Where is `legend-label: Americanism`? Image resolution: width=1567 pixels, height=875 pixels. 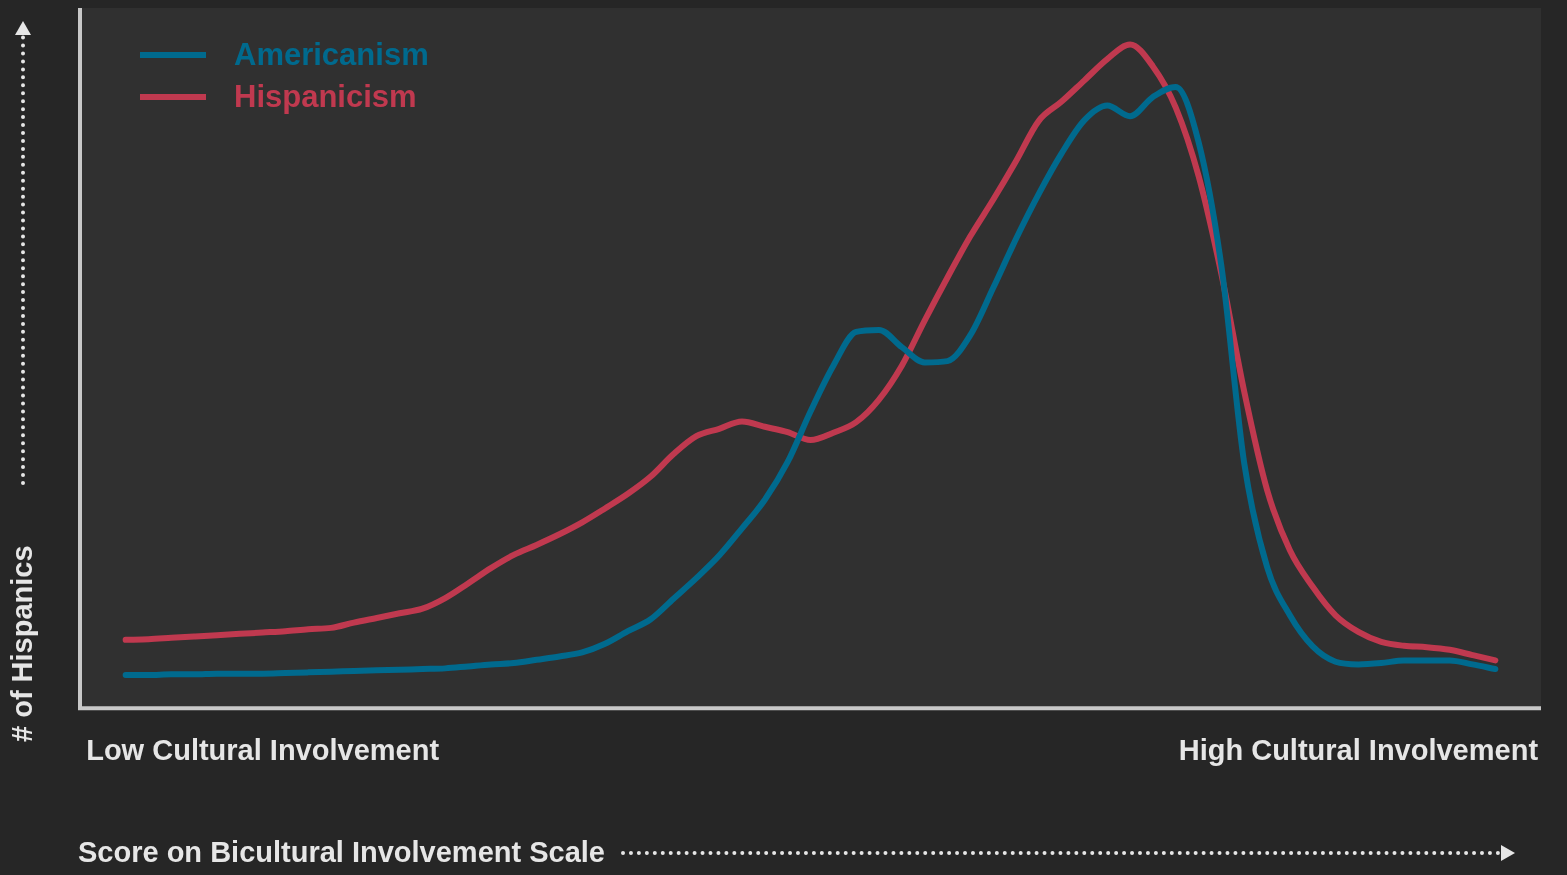 legend-label: Americanism is located at coordinates (331, 55).